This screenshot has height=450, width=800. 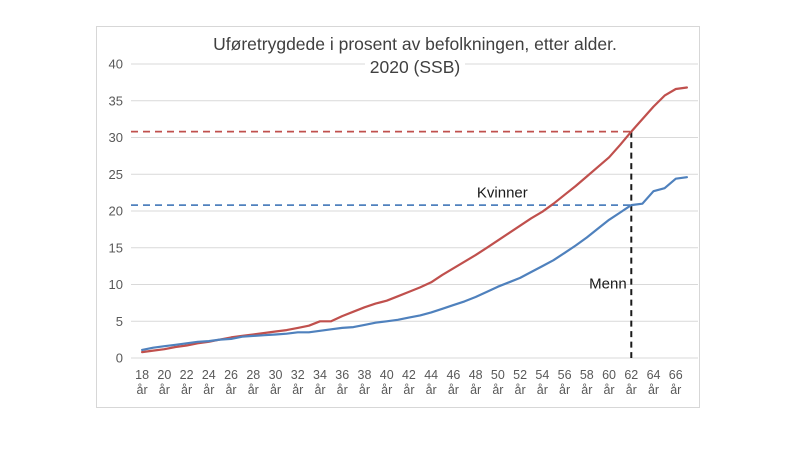 What do you see at coordinates (320, 375) in the screenshot?
I see `x-tick-label: 34` at bounding box center [320, 375].